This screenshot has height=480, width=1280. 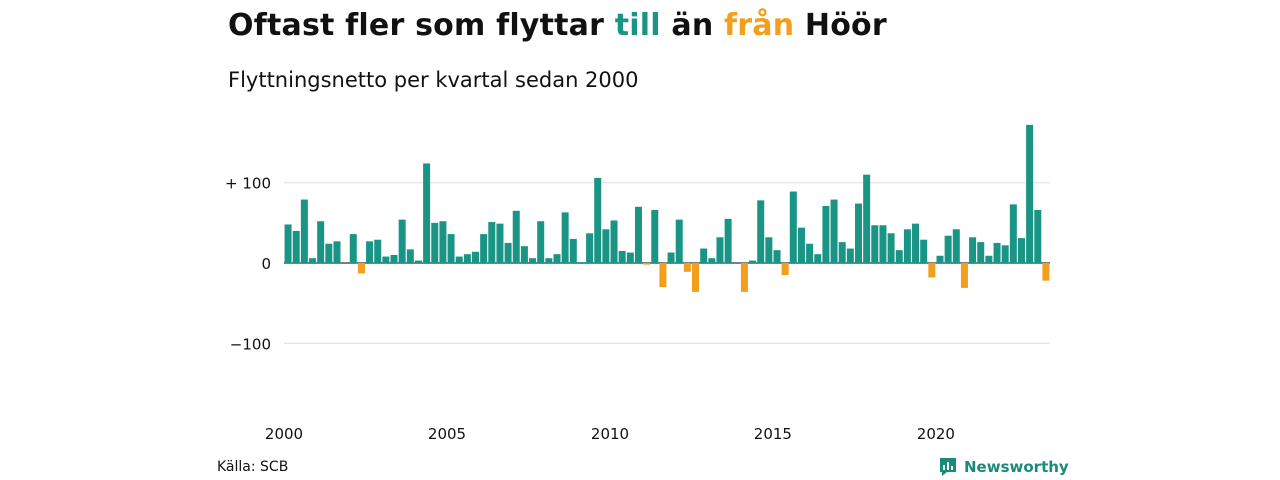 What do you see at coordinates (266, 264) in the screenshot?
I see `y-tick-label: 0` at bounding box center [266, 264].